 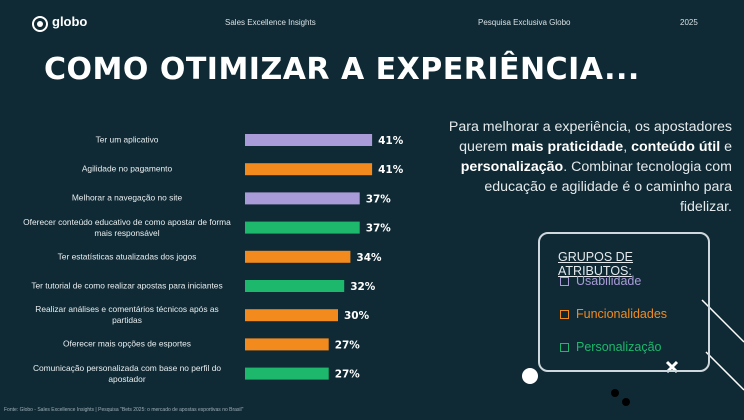 I want to click on legend-title: GRUPOS DE ATRIBUTOS:, so click(x=596, y=264).